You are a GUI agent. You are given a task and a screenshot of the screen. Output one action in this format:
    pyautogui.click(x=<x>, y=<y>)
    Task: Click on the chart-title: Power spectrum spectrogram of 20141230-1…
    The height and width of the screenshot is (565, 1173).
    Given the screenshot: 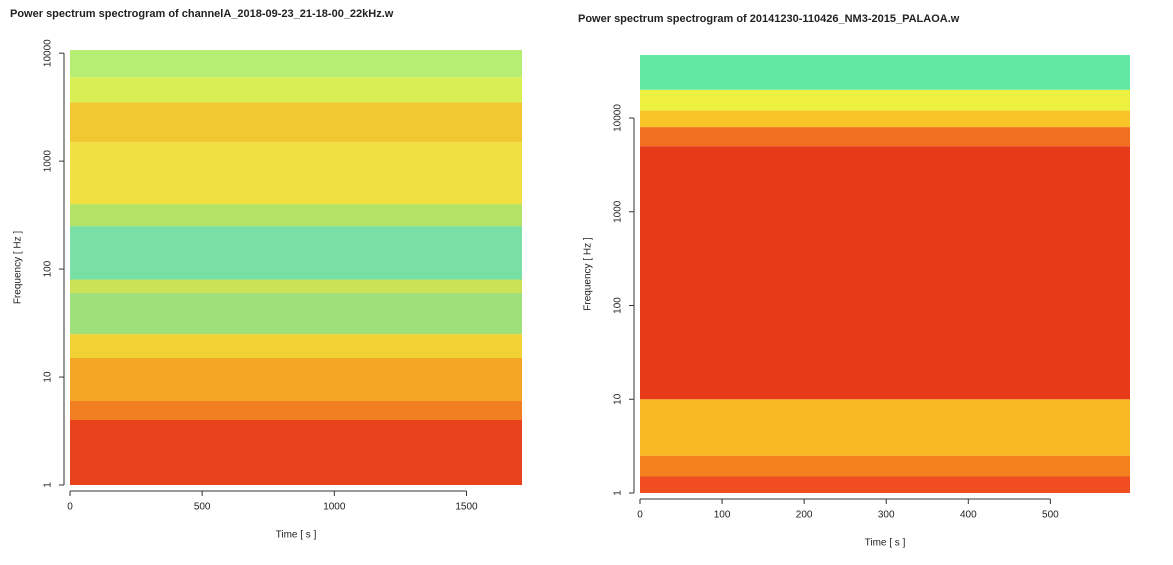 What is the action you would take?
    pyautogui.click(x=769, y=19)
    